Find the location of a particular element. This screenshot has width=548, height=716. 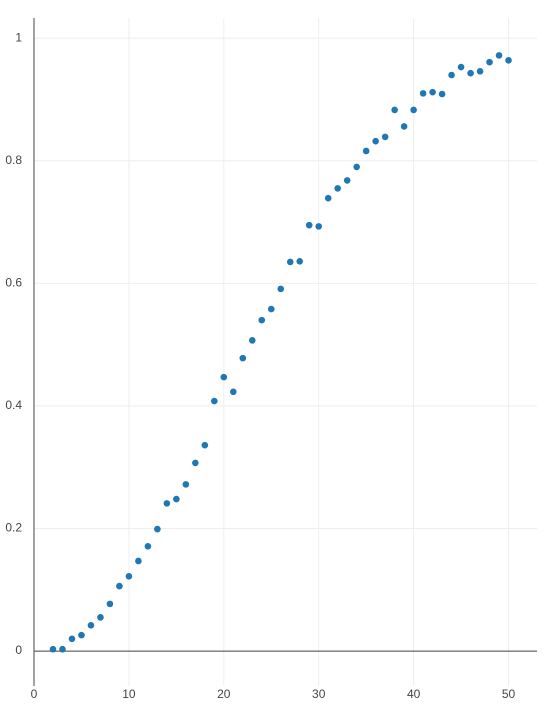

x-tick-label: 40 is located at coordinates (414, 694).